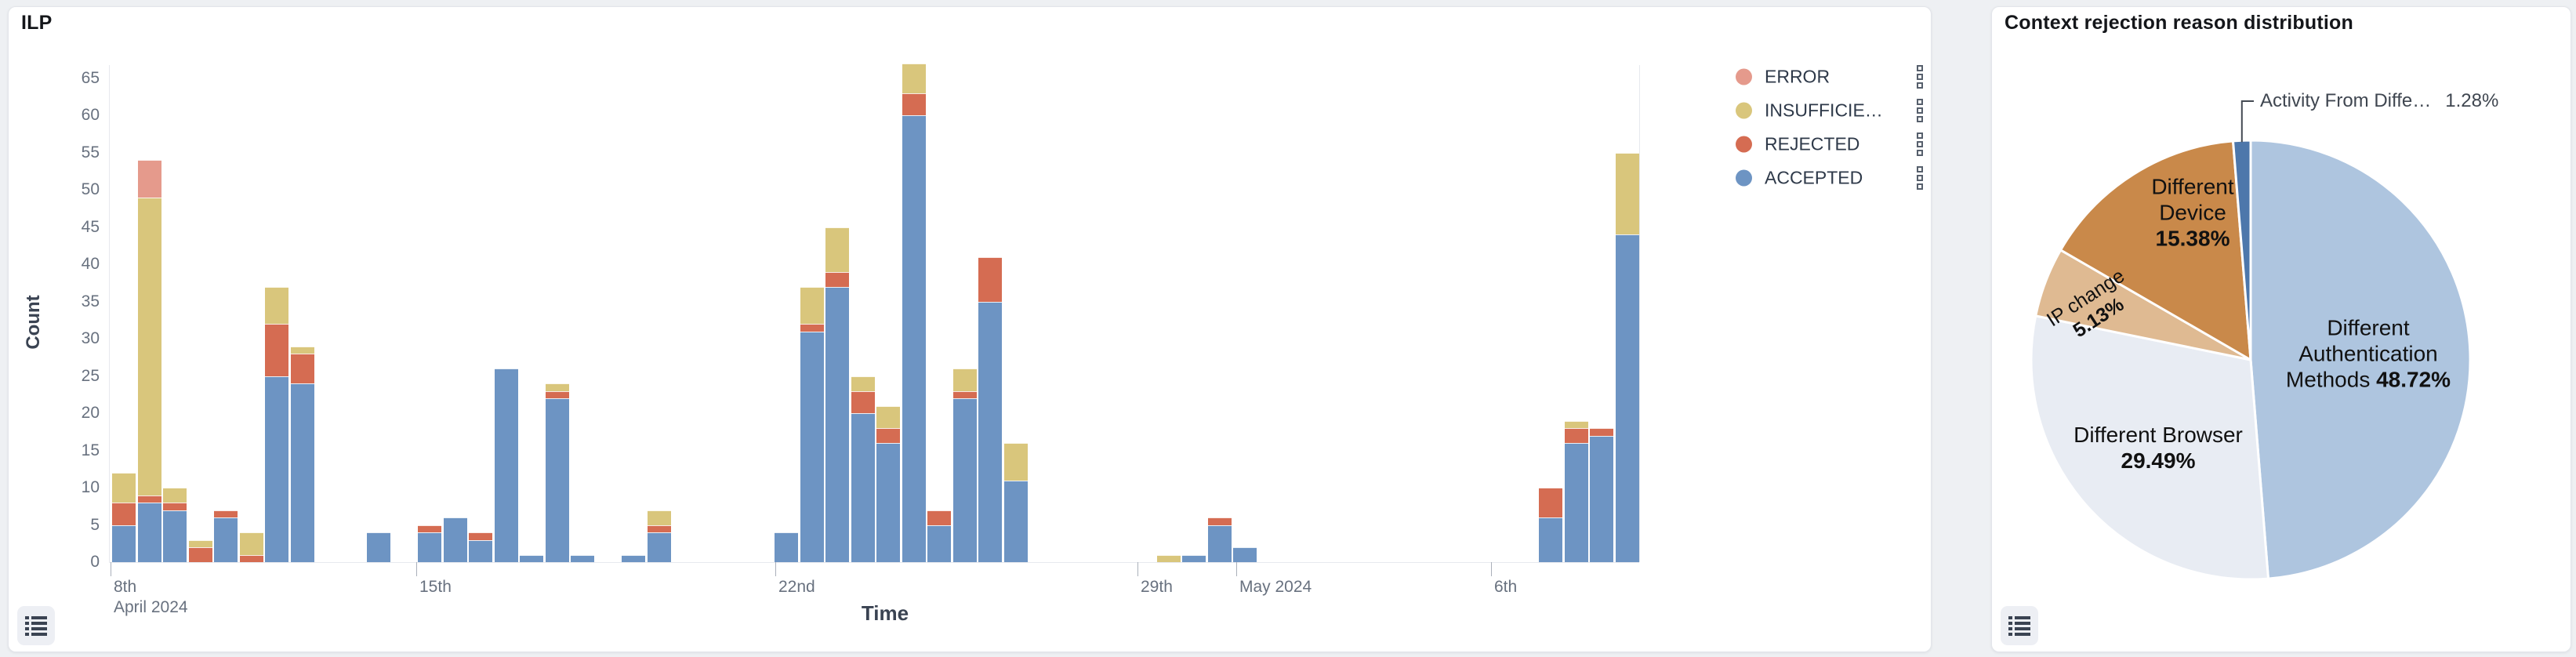 This screenshot has height=657, width=2576. Describe the element at coordinates (91, 375) in the screenshot. I see `y-tick-label: 25` at that location.